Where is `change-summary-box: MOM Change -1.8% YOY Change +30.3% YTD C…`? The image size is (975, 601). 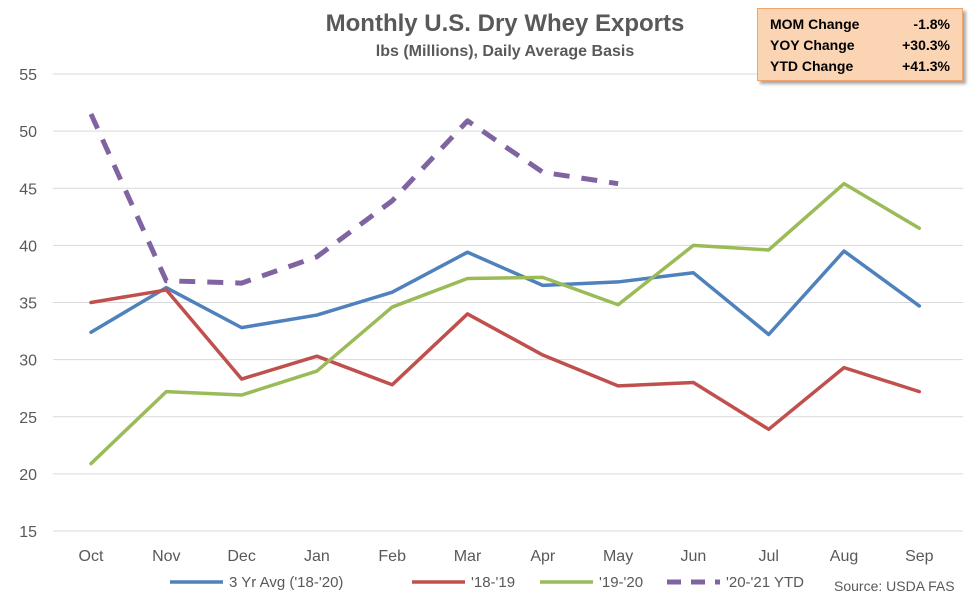
change-summary-box: MOM Change -1.8% YOY Change +30.3% YTD C… is located at coordinates (860, 44).